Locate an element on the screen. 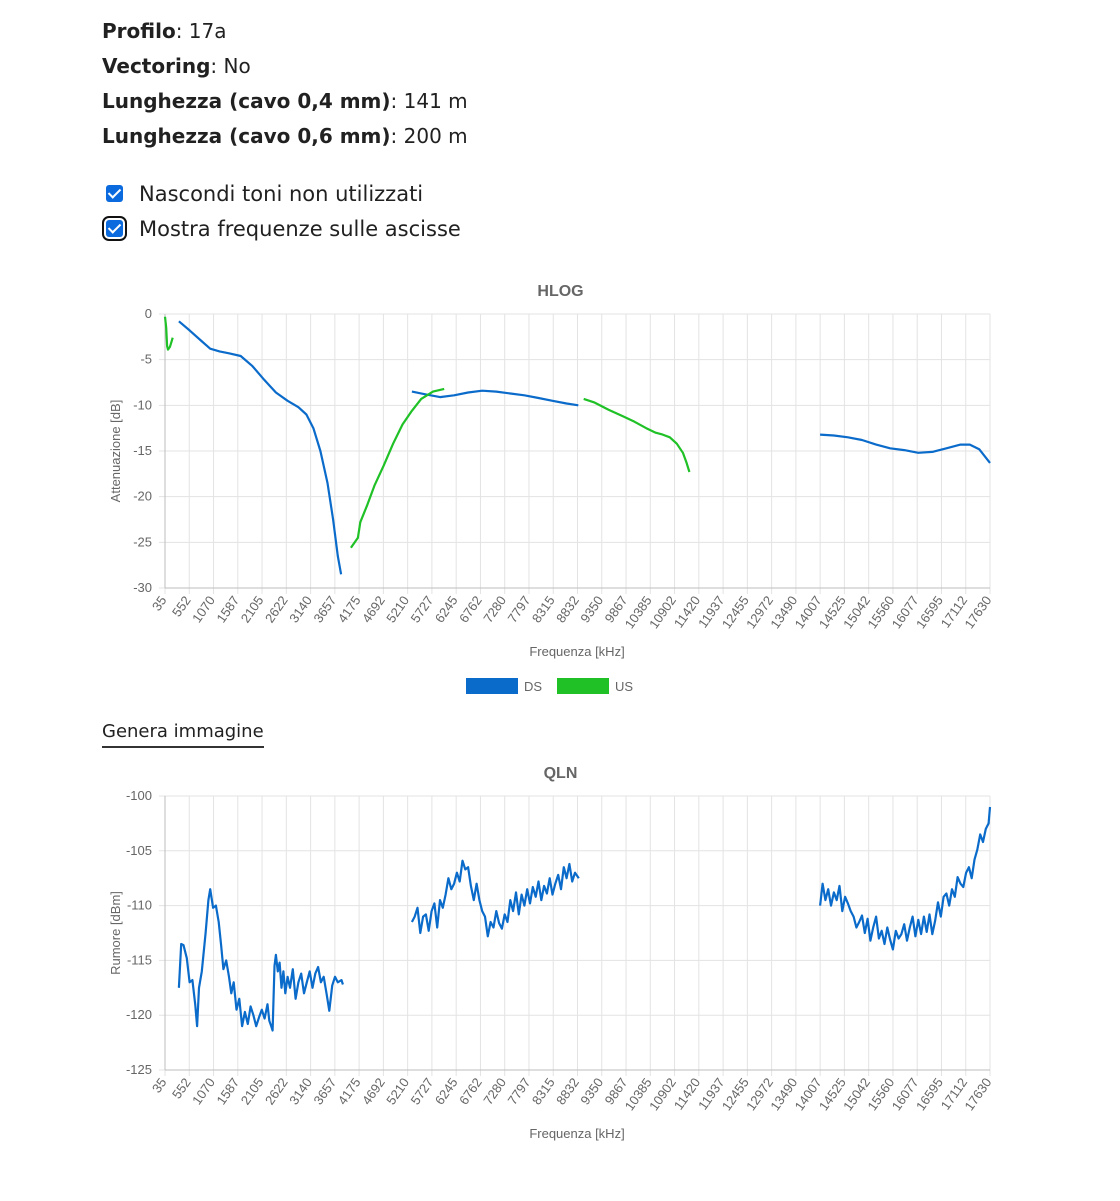 This screenshot has height=1201, width=1120. y-tick-label: -100 is located at coordinates (139, 795).